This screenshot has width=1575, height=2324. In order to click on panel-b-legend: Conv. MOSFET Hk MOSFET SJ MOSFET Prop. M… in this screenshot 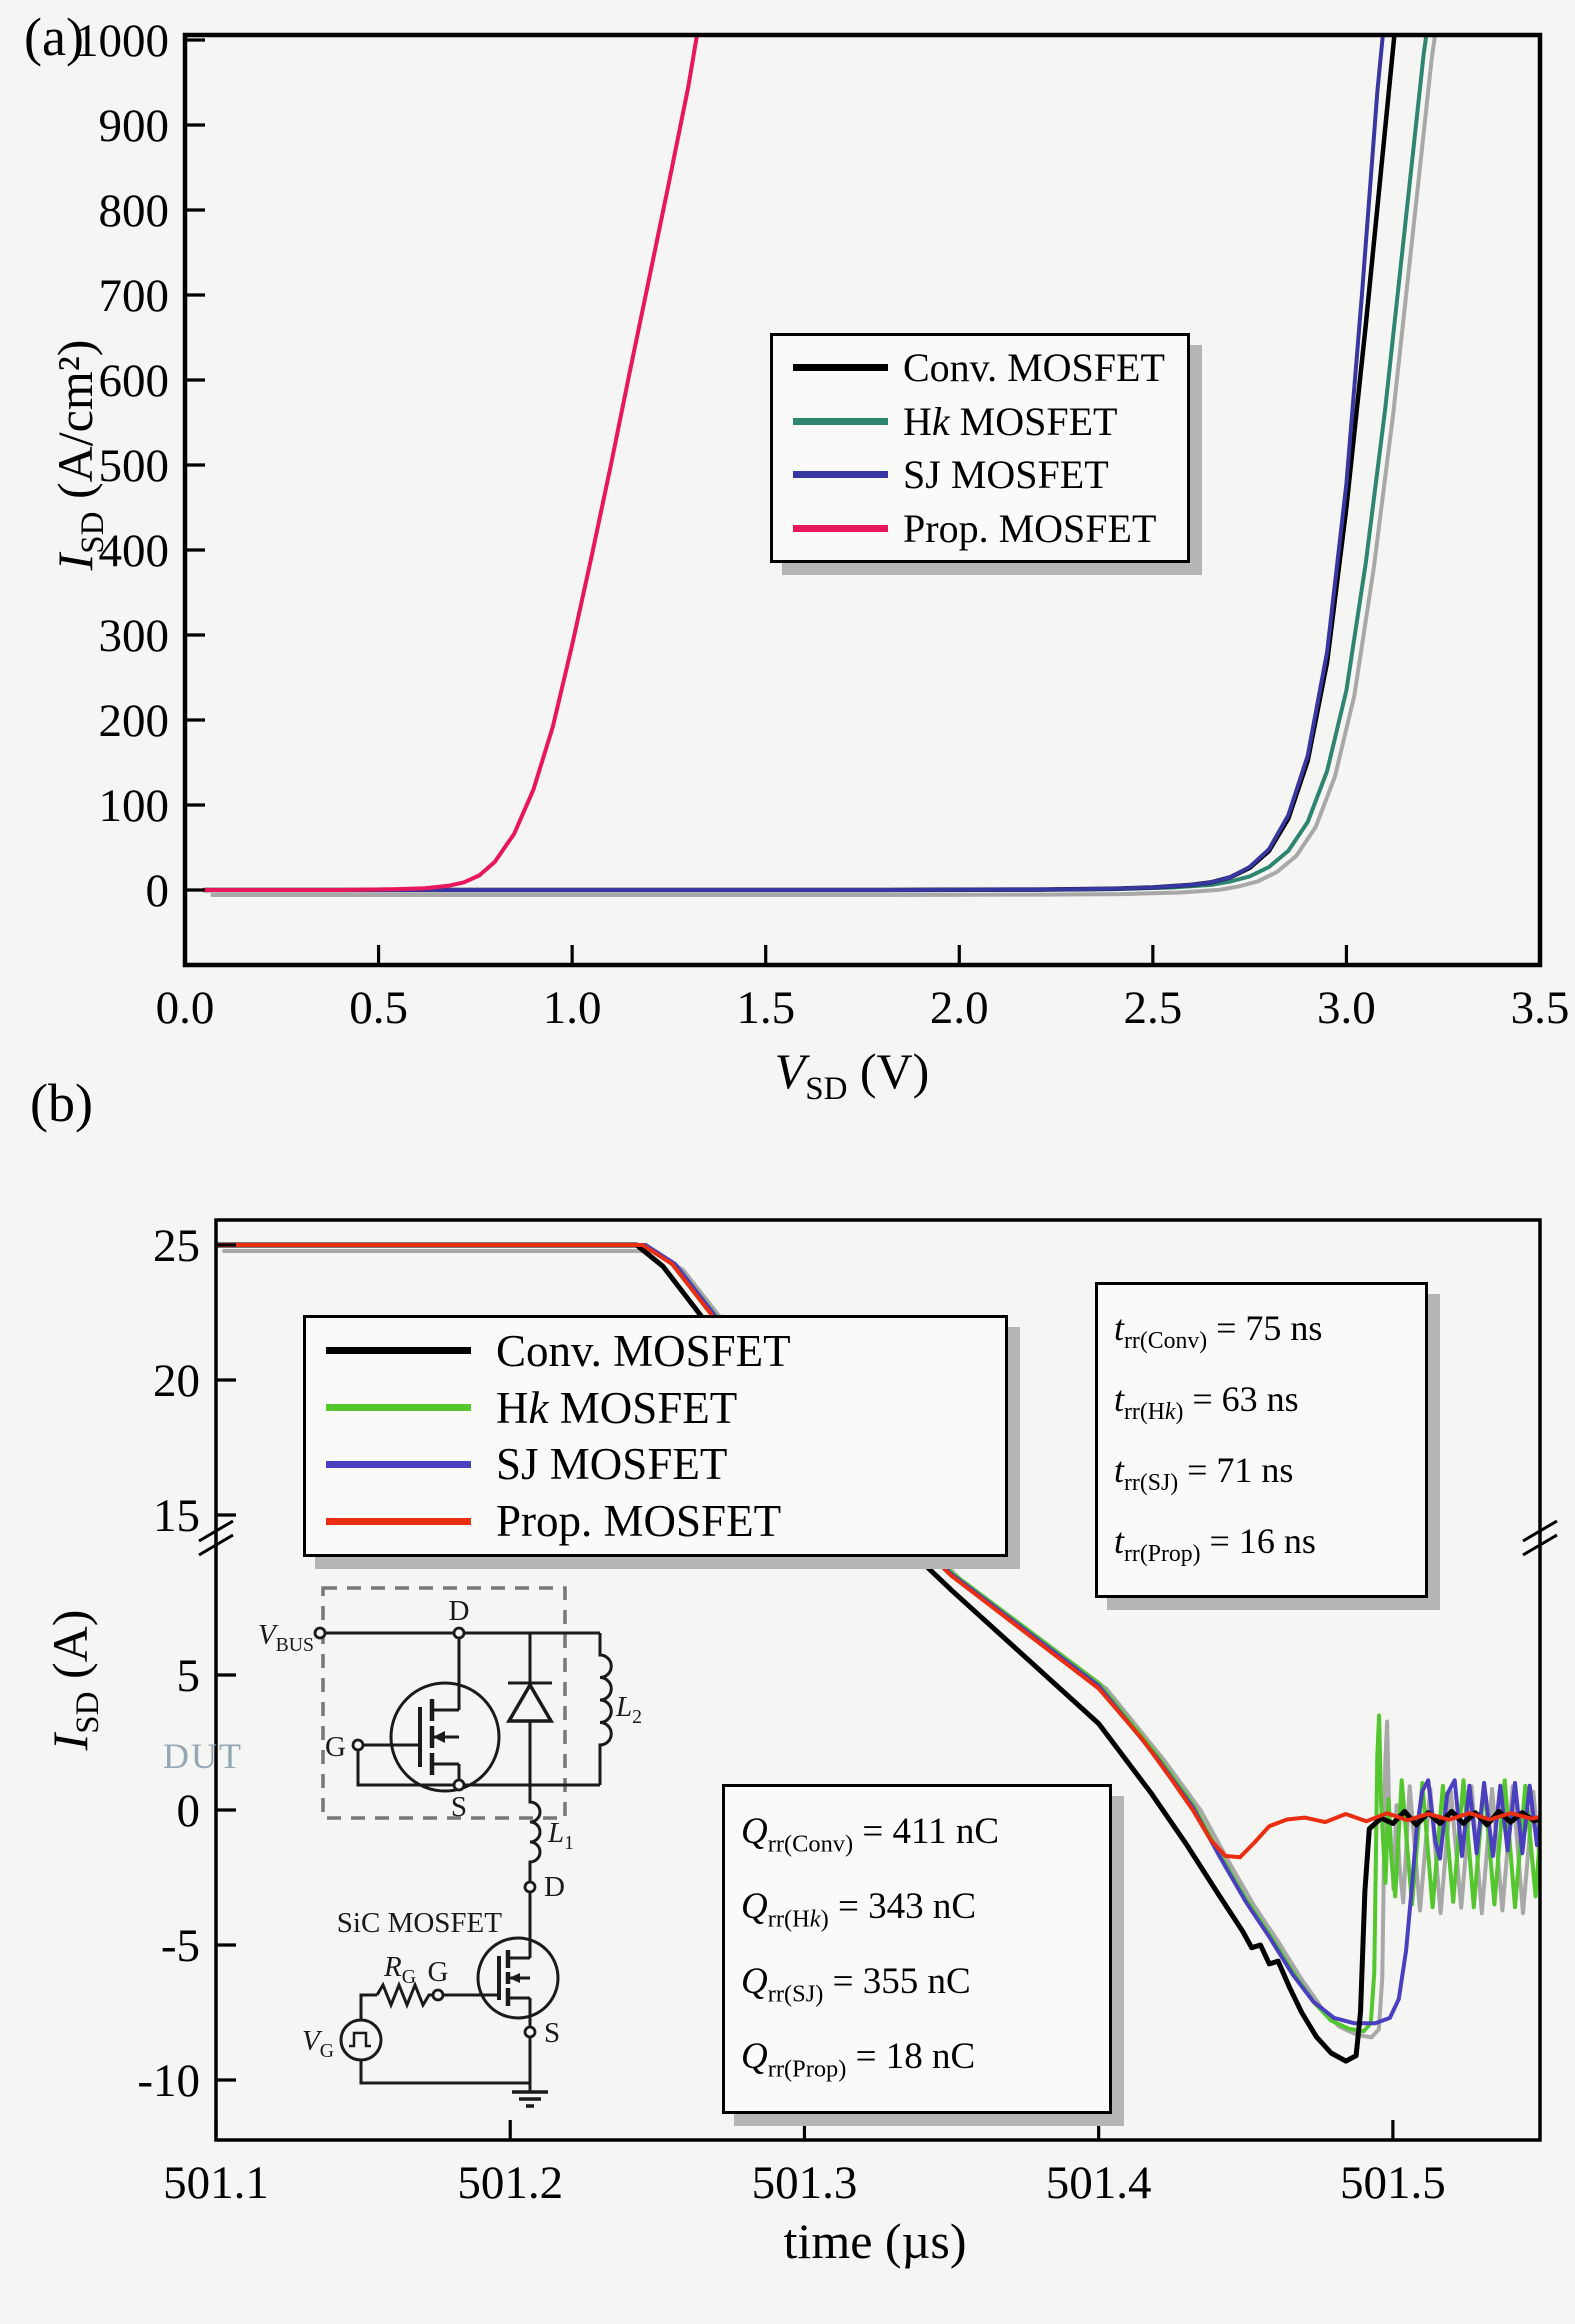, I will do `click(655, 1436)`.